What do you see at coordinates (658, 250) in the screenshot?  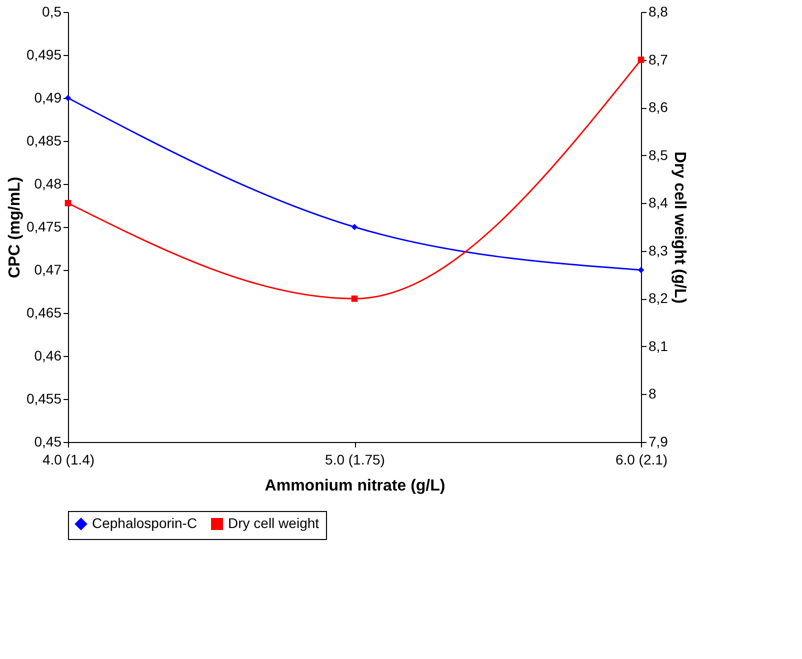 I see `y2-tick-label: 8,3` at bounding box center [658, 250].